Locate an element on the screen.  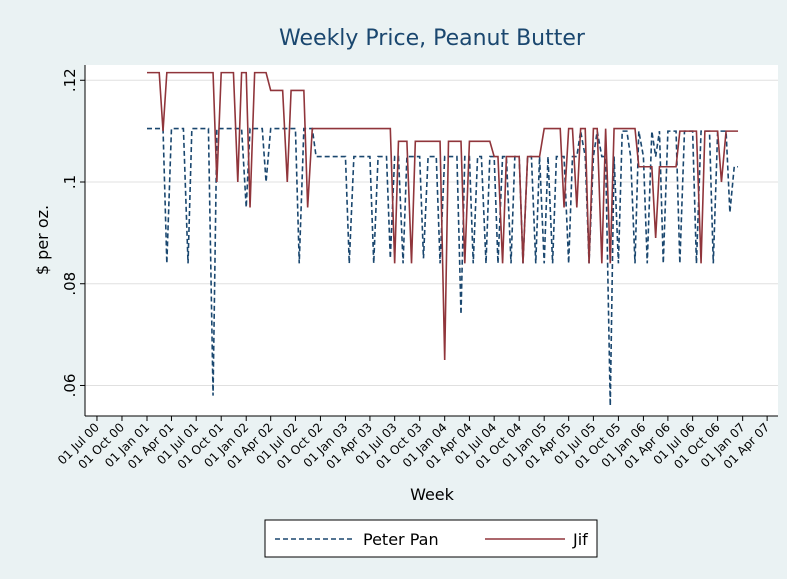
y-tick-label: .06 is located at coordinates (70, 386).